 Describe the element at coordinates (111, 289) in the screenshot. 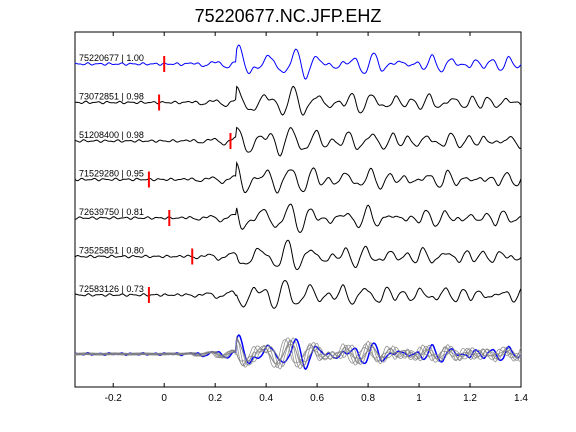

I see `trace-label: 72583126 | 0.73` at that location.